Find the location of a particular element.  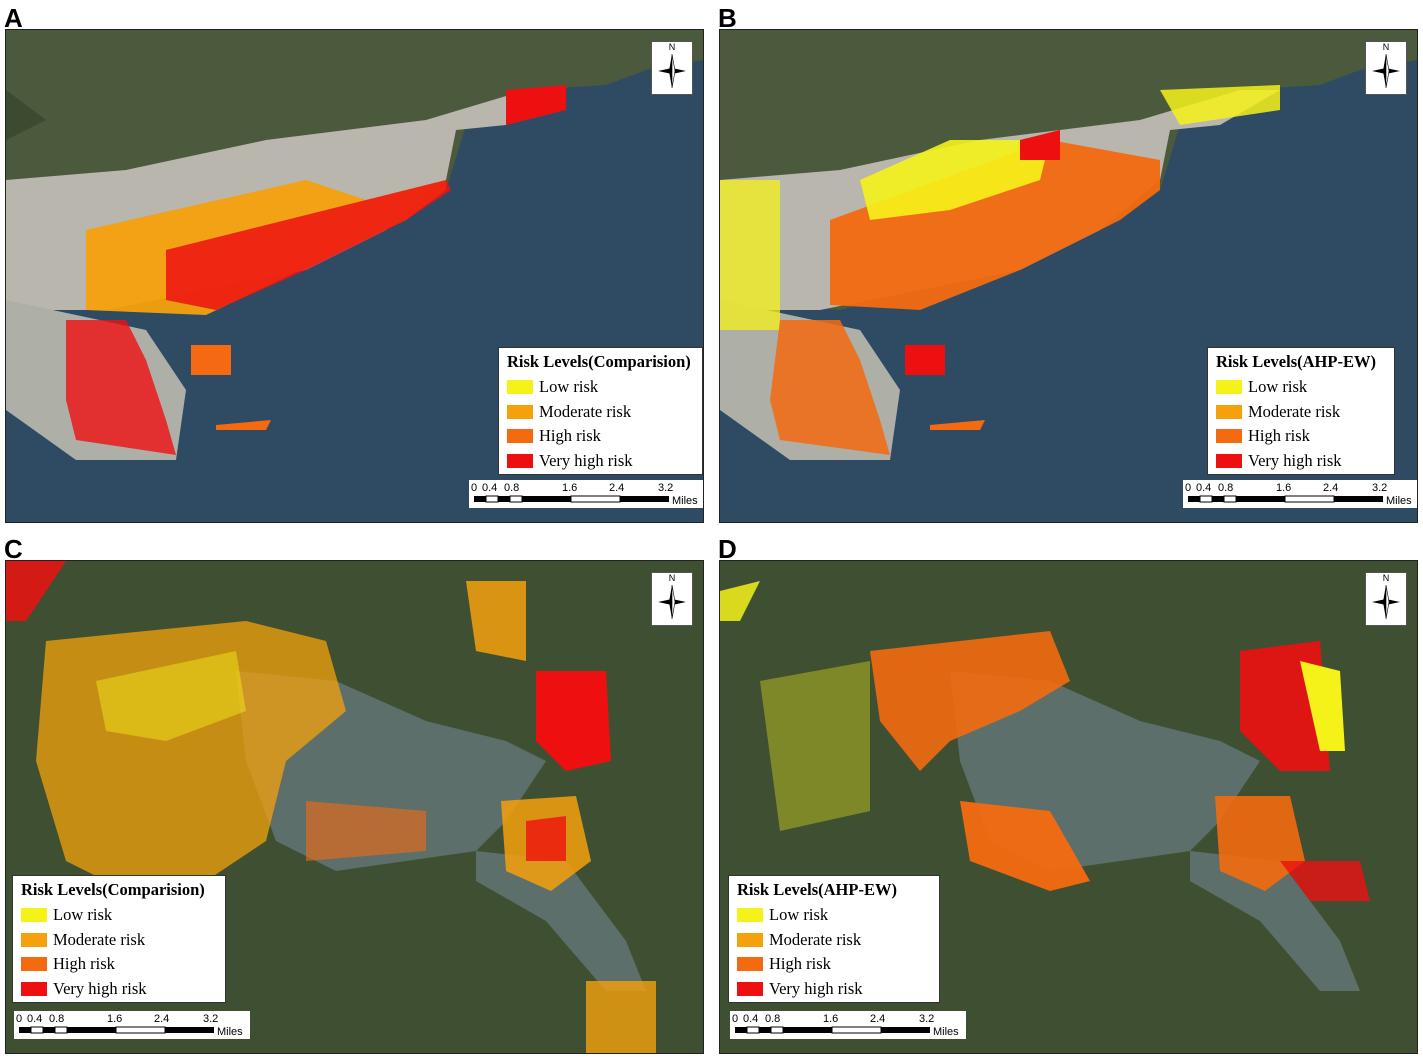

scale-bar-b: 0 0.4 0.8 1.6 2.4 3.2 Miles is located at coordinates (1300, 494).